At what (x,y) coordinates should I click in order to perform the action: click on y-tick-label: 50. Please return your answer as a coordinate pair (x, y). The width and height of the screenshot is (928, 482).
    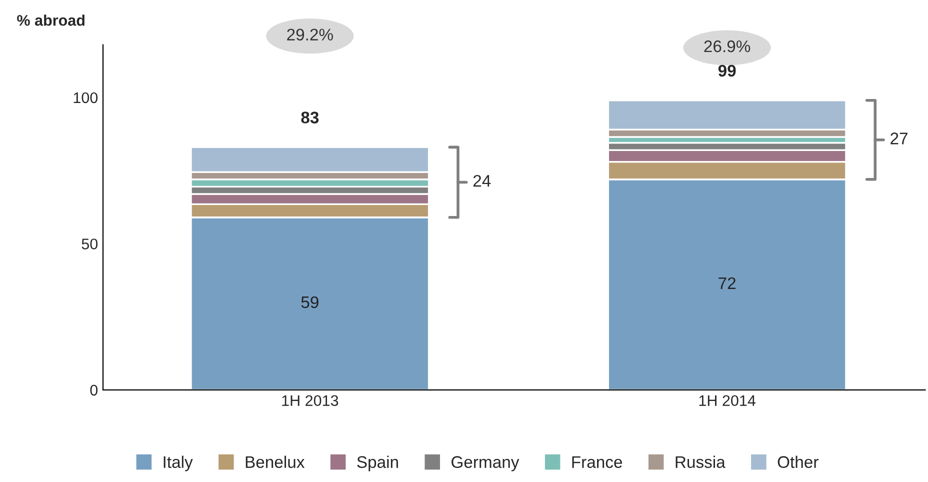
    Looking at the image, I should click on (90, 244).